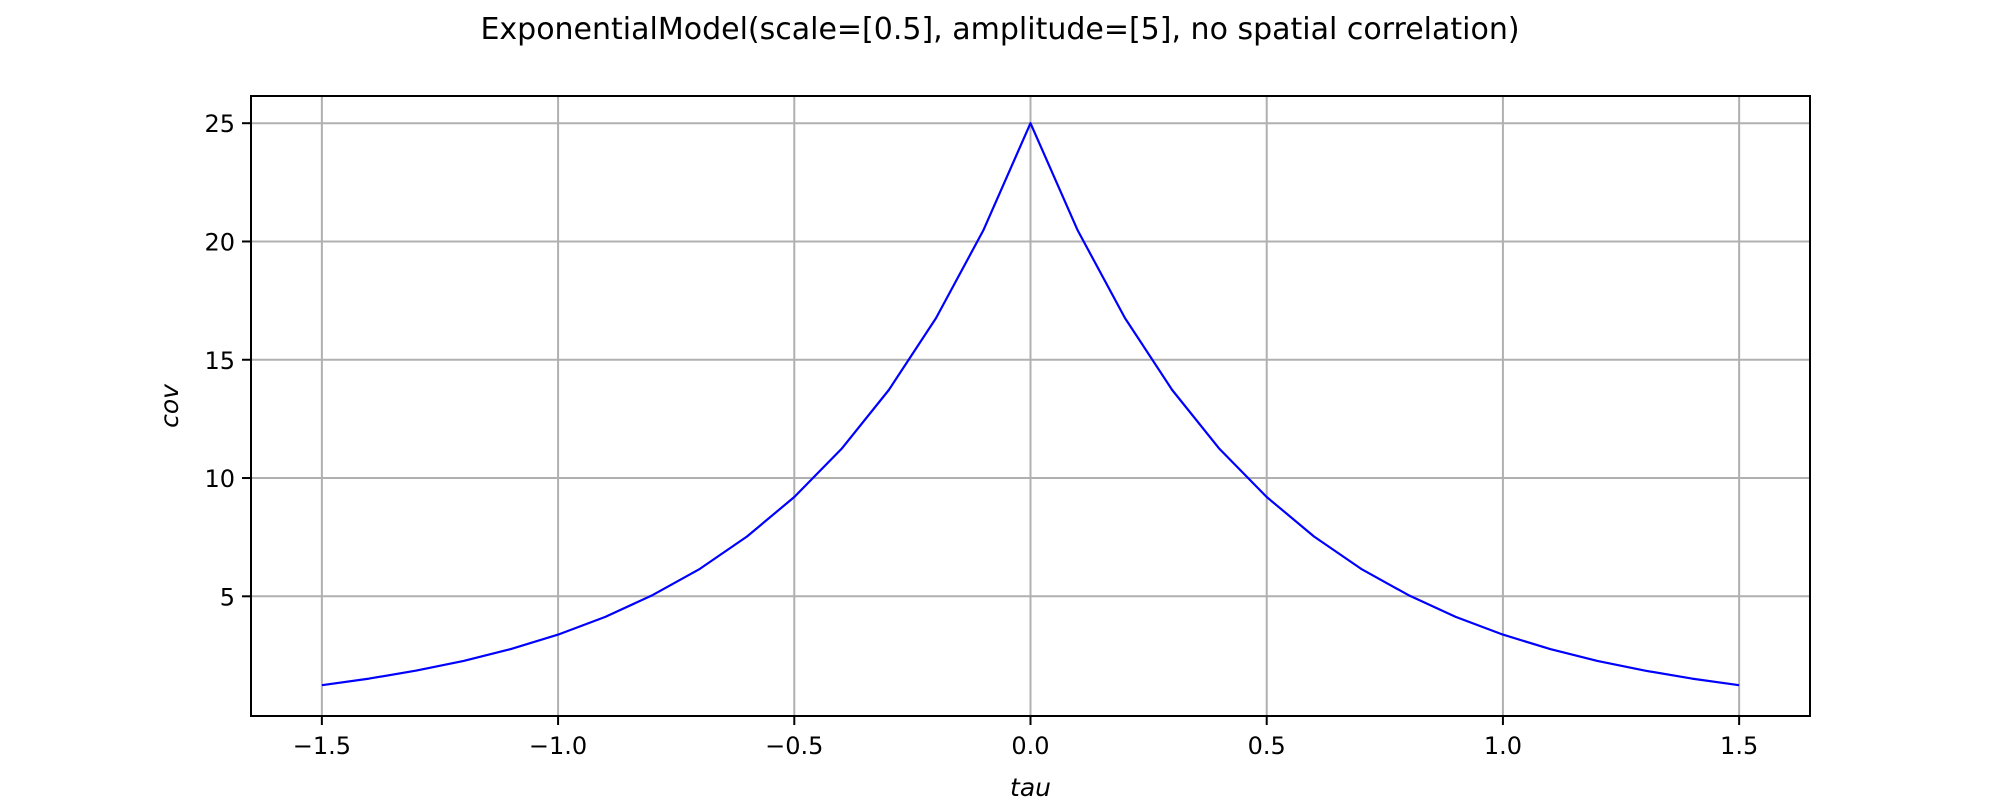 Image resolution: width=2000 pixels, height=800 pixels. I want to click on y-tick-label: 15, so click(219, 361).